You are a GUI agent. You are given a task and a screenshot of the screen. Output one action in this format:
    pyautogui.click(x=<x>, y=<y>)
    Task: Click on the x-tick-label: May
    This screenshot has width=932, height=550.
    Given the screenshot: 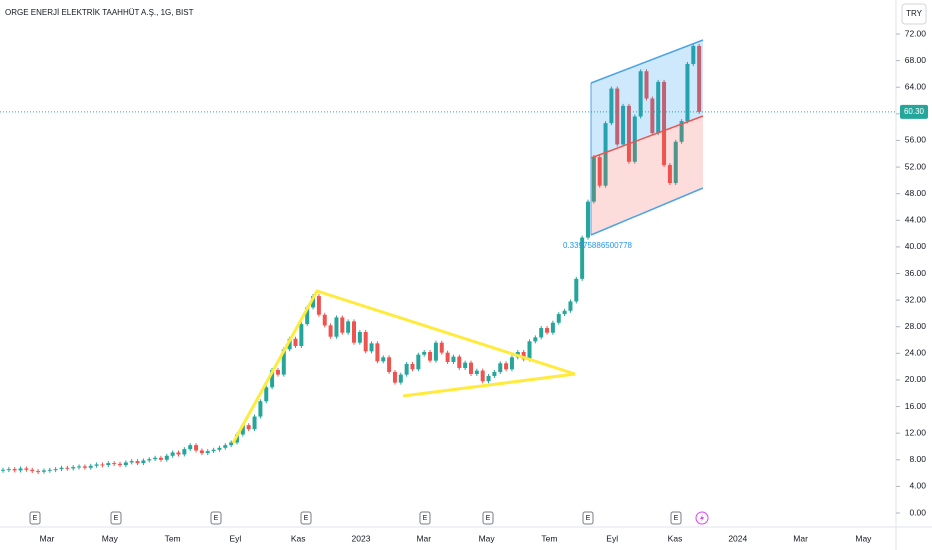 What is the action you would take?
    pyautogui.click(x=110, y=538)
    